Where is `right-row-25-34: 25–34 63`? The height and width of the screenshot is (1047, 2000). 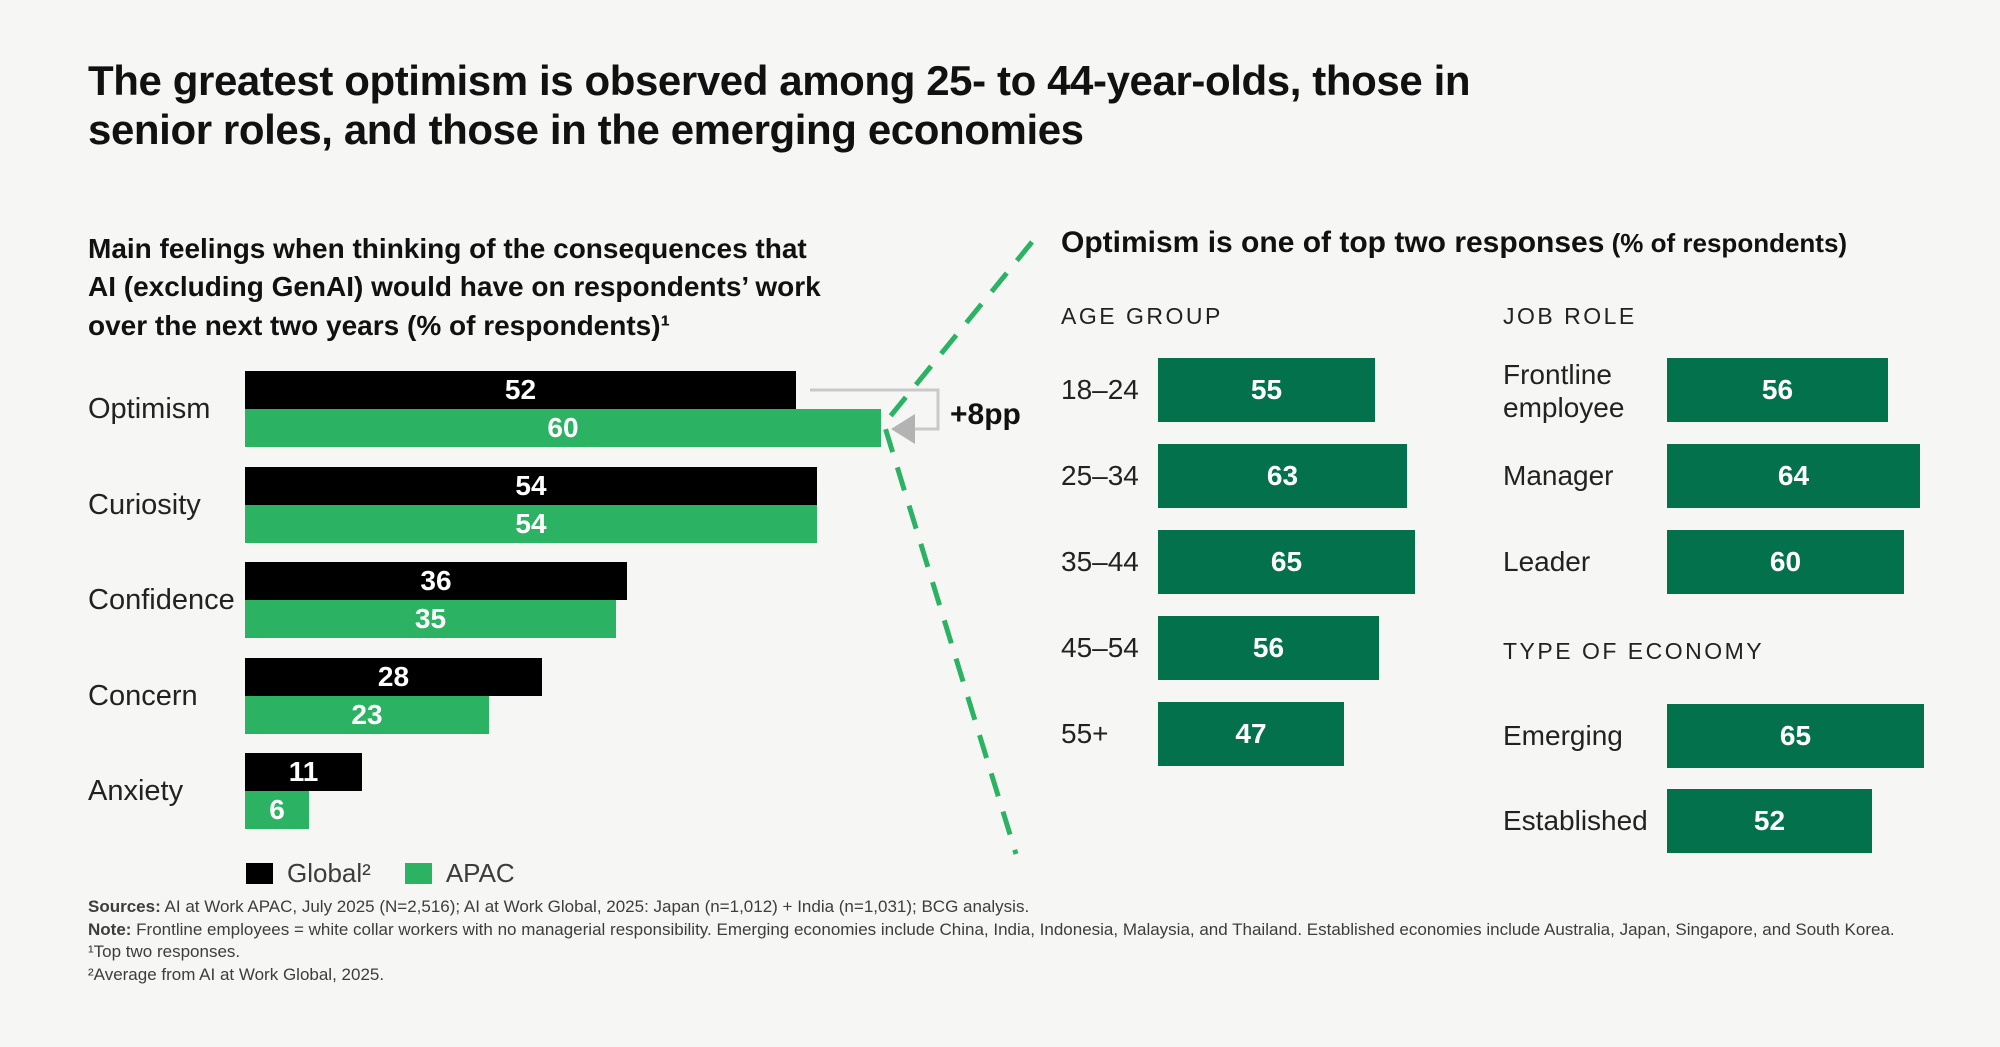
right-row-25-34: 25–34 63 is located at coordinates (1301, 476).